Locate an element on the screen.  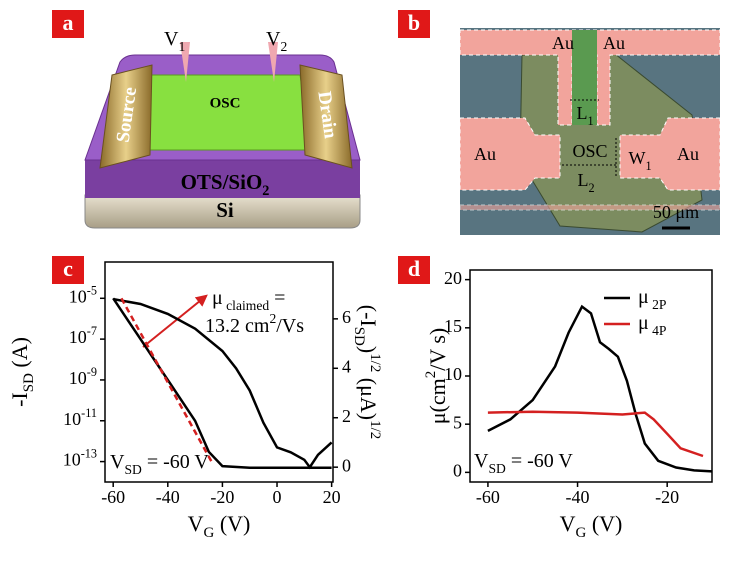
dimension-label: L2 is located at coordinates (585, 182).